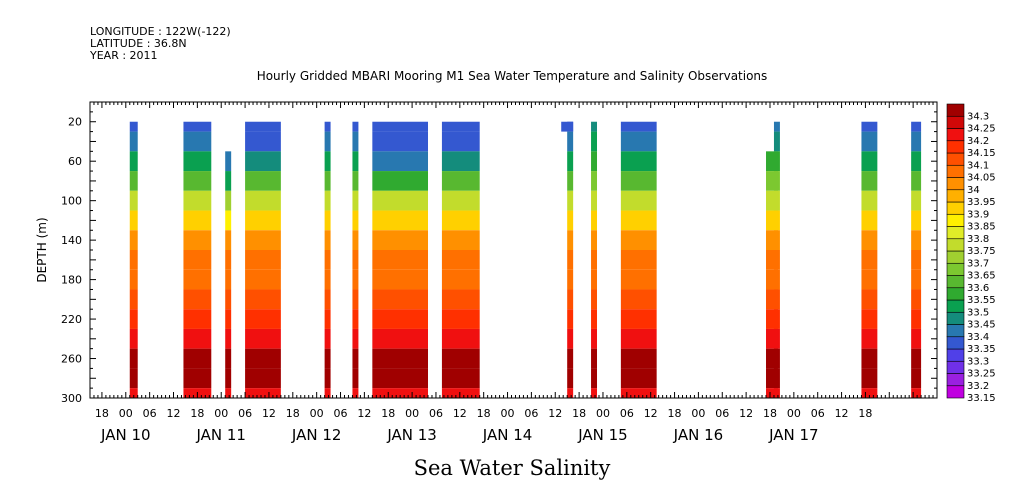 The width and height of the screenshot is (1009, 504). What do you see at coordinates (978, 141) in the screenshot?
I see `colorbar-label: 34.2` at bounding box center [978, 141].